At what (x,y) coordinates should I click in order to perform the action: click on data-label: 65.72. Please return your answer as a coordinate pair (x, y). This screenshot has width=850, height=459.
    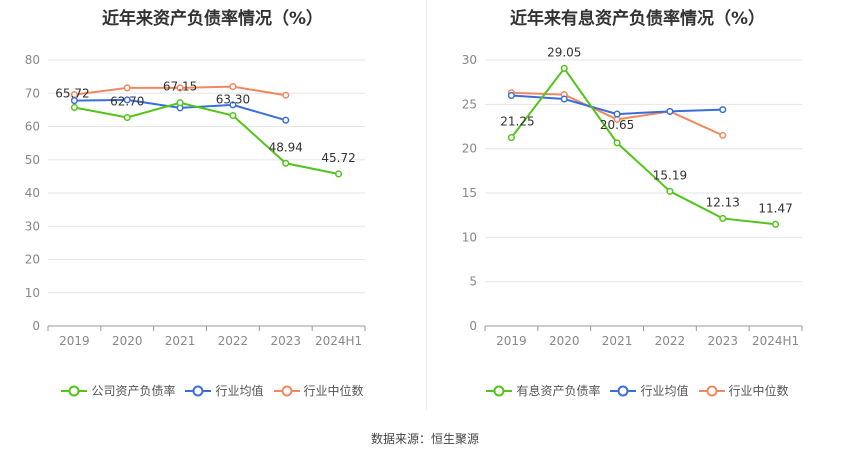
    Looking at the image, I should click on (72, 93).